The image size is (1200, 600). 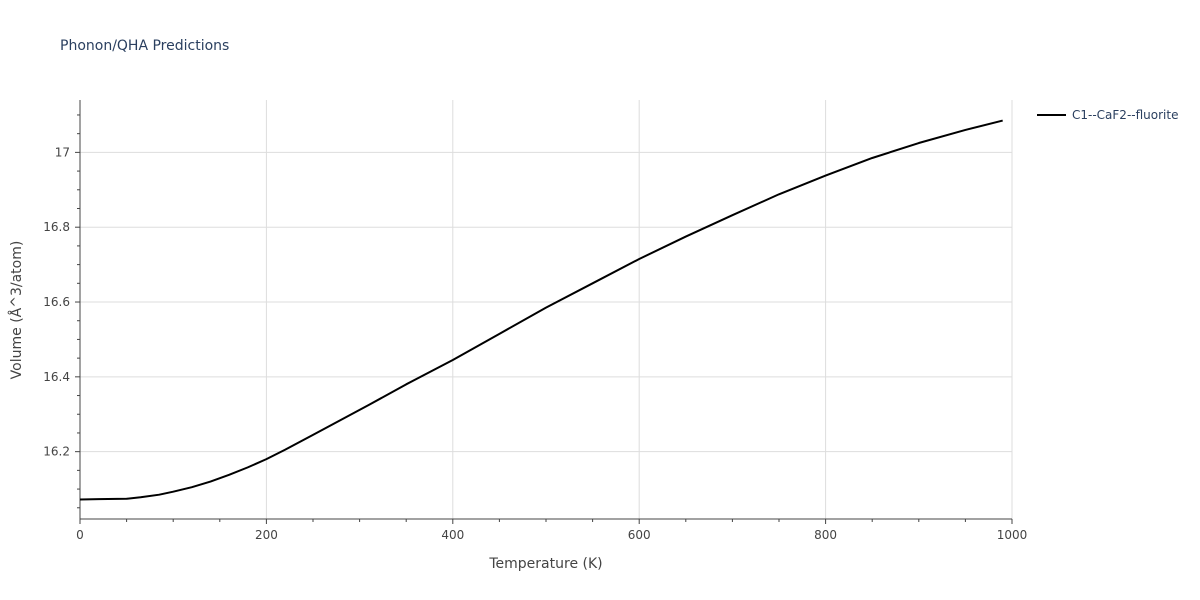 What do you see at coordinates (266, 535) in the screenshot?
I see `x-tick-label: 200` at bounding box center [266, 535].